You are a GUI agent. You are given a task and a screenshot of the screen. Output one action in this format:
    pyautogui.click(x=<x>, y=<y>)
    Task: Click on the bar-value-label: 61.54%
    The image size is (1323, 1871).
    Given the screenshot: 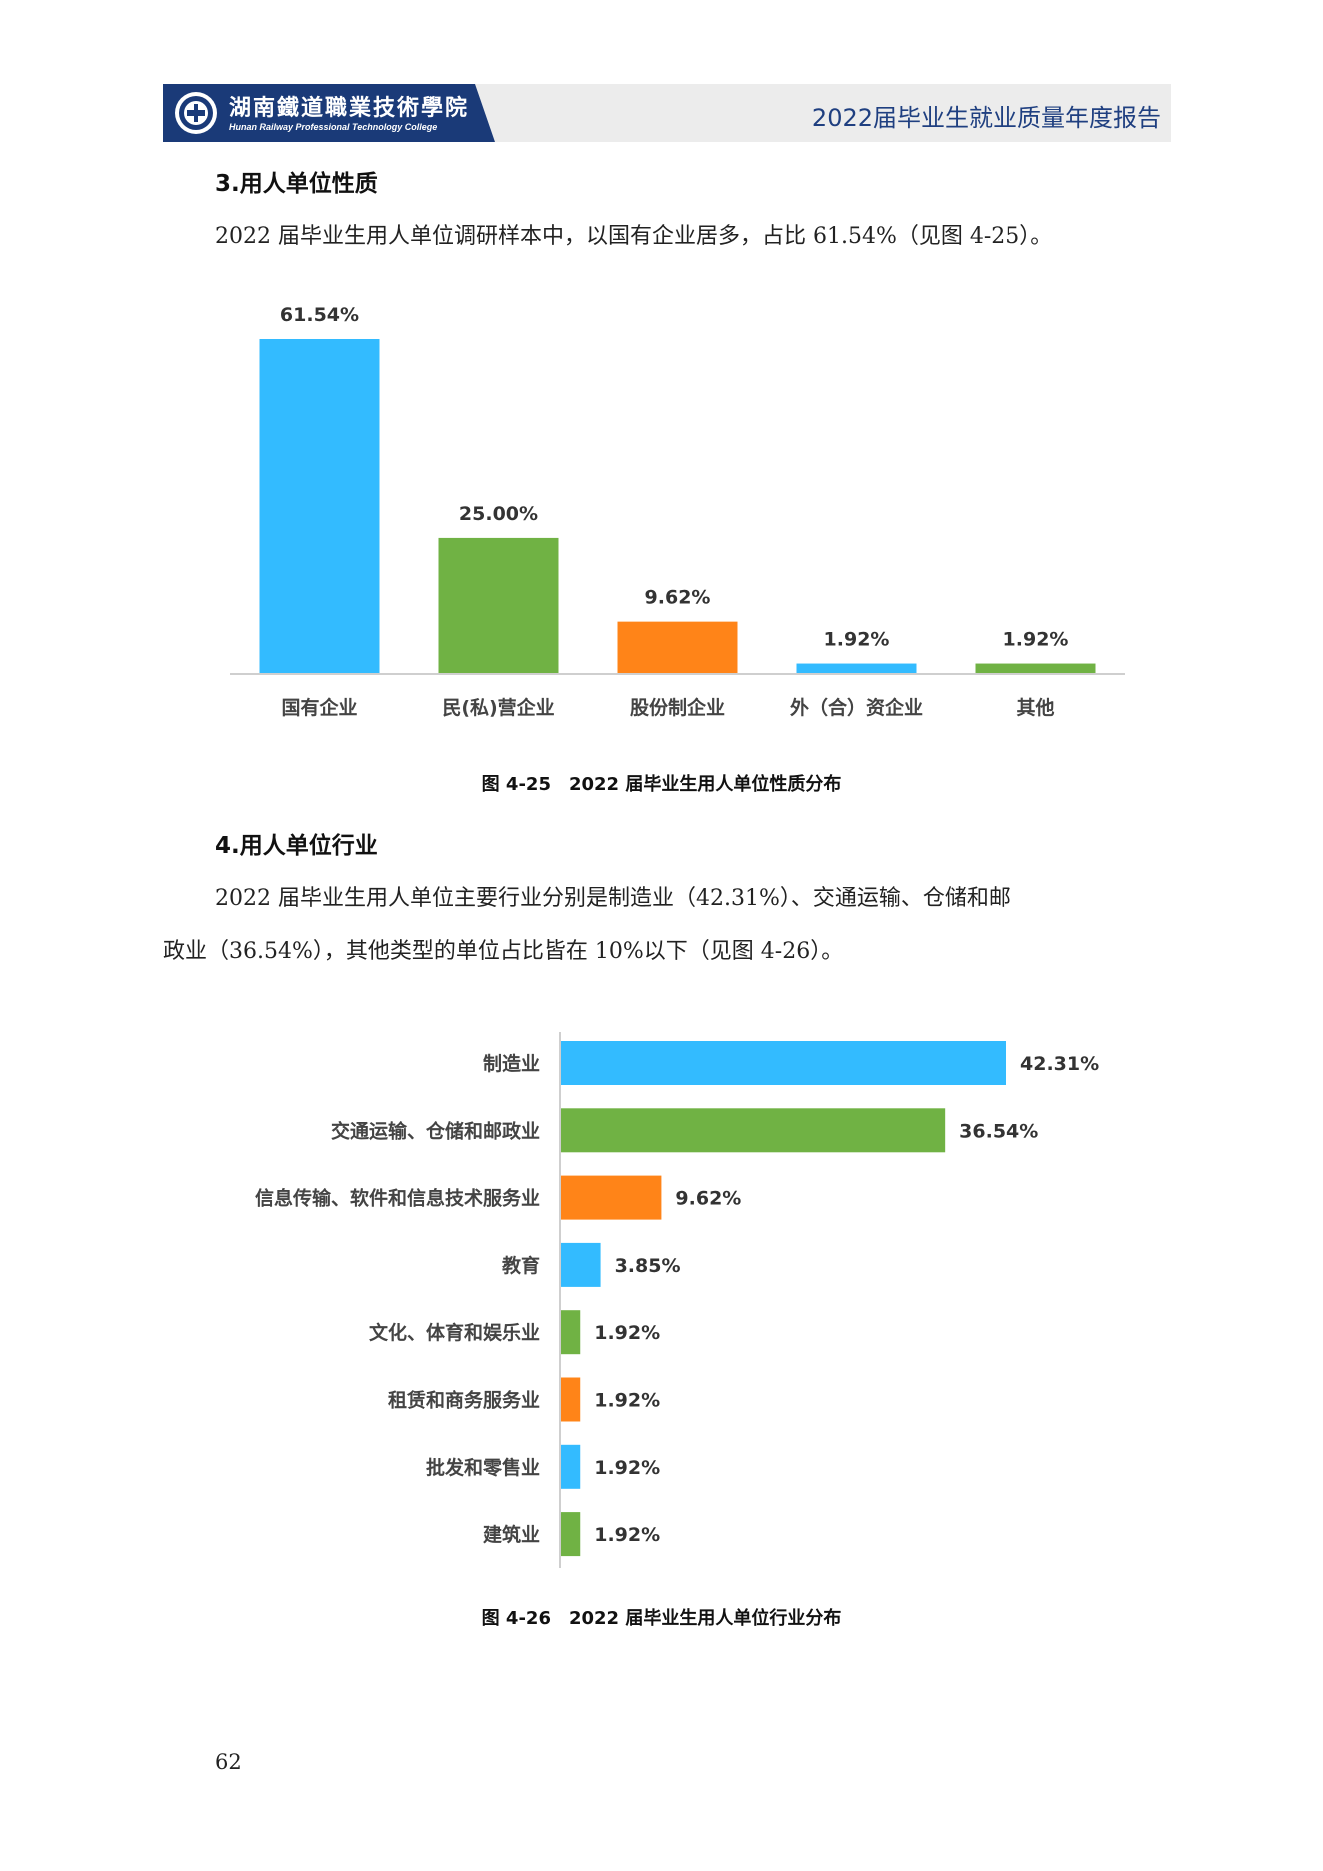 What is the action you would take?
    pyautogui.click(x=319, y=315)
    